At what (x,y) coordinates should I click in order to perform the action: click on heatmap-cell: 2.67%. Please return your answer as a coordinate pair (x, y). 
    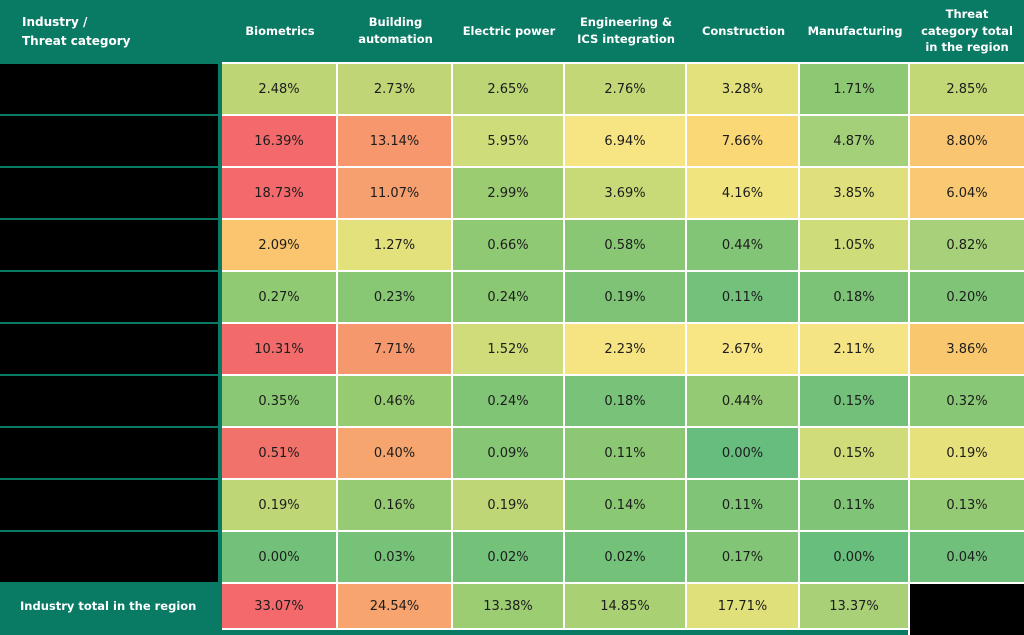
    Looking at the image, I should click on (742, 349).